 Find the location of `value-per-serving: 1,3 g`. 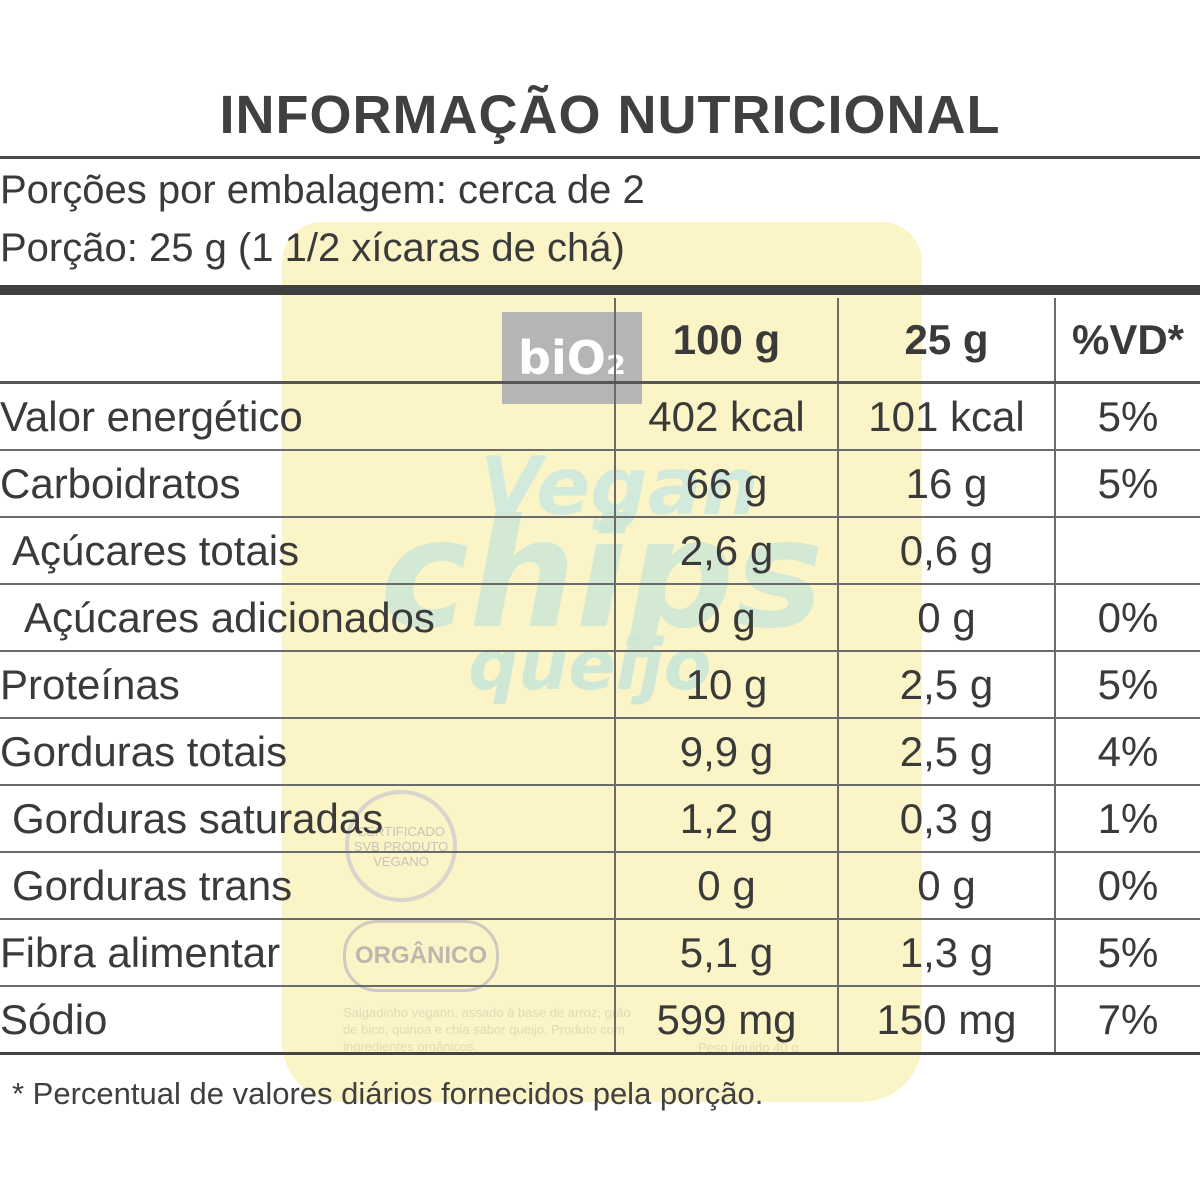

value-per-serving: 1,3 g is located at coordinates (946, 953).